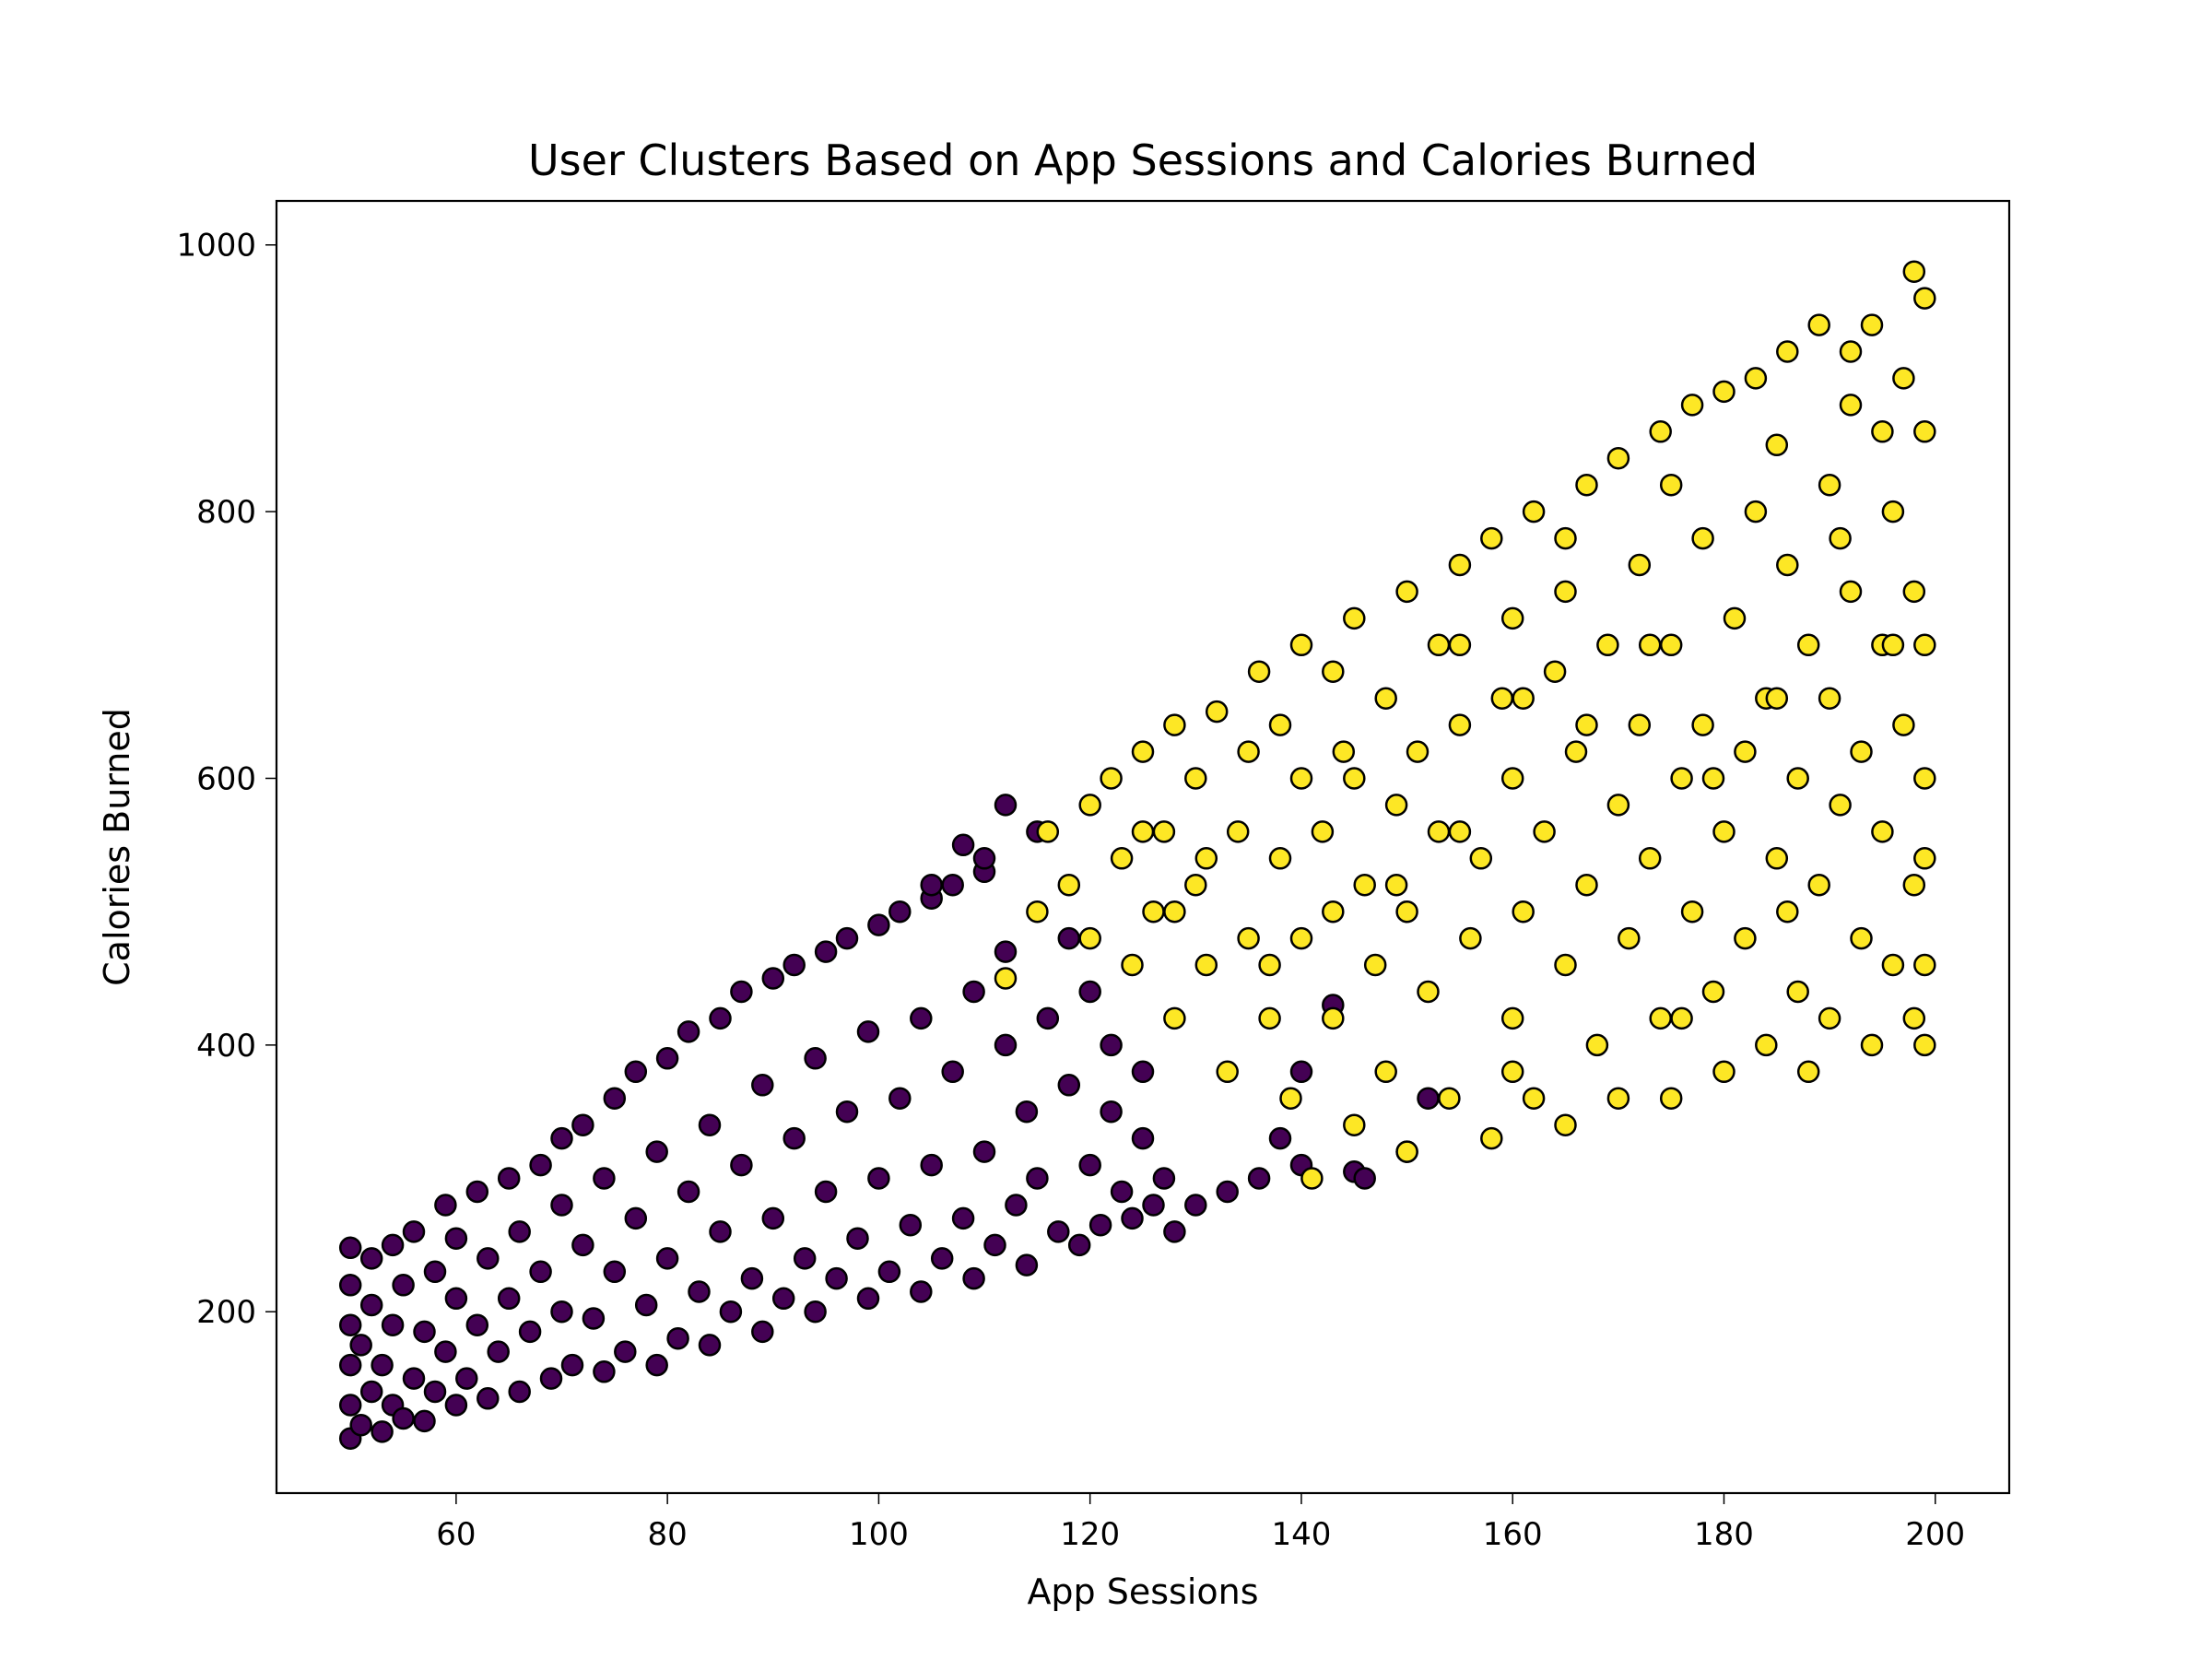 Image resolution: width=2212 pixels, height=1659 pixels. What do you see at coordinates (226, 1312) in the screenshot?
I see `y-tick-label: 200` at bounding box center [226, 1312].